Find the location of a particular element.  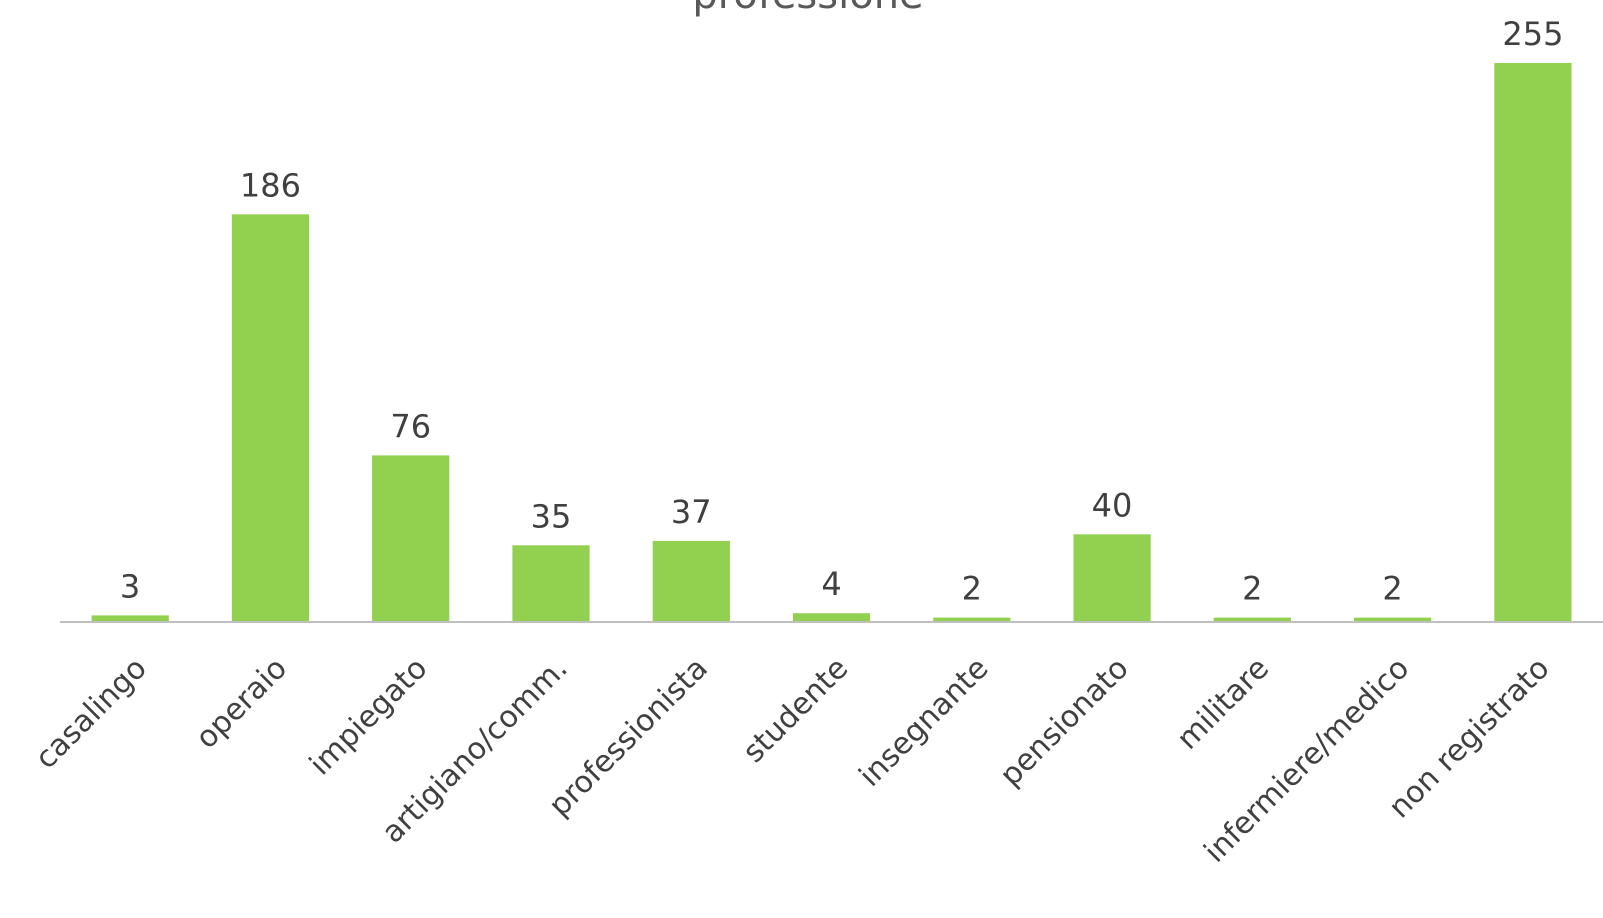

data-label-3: 35 is located at coordinates (551, 516).